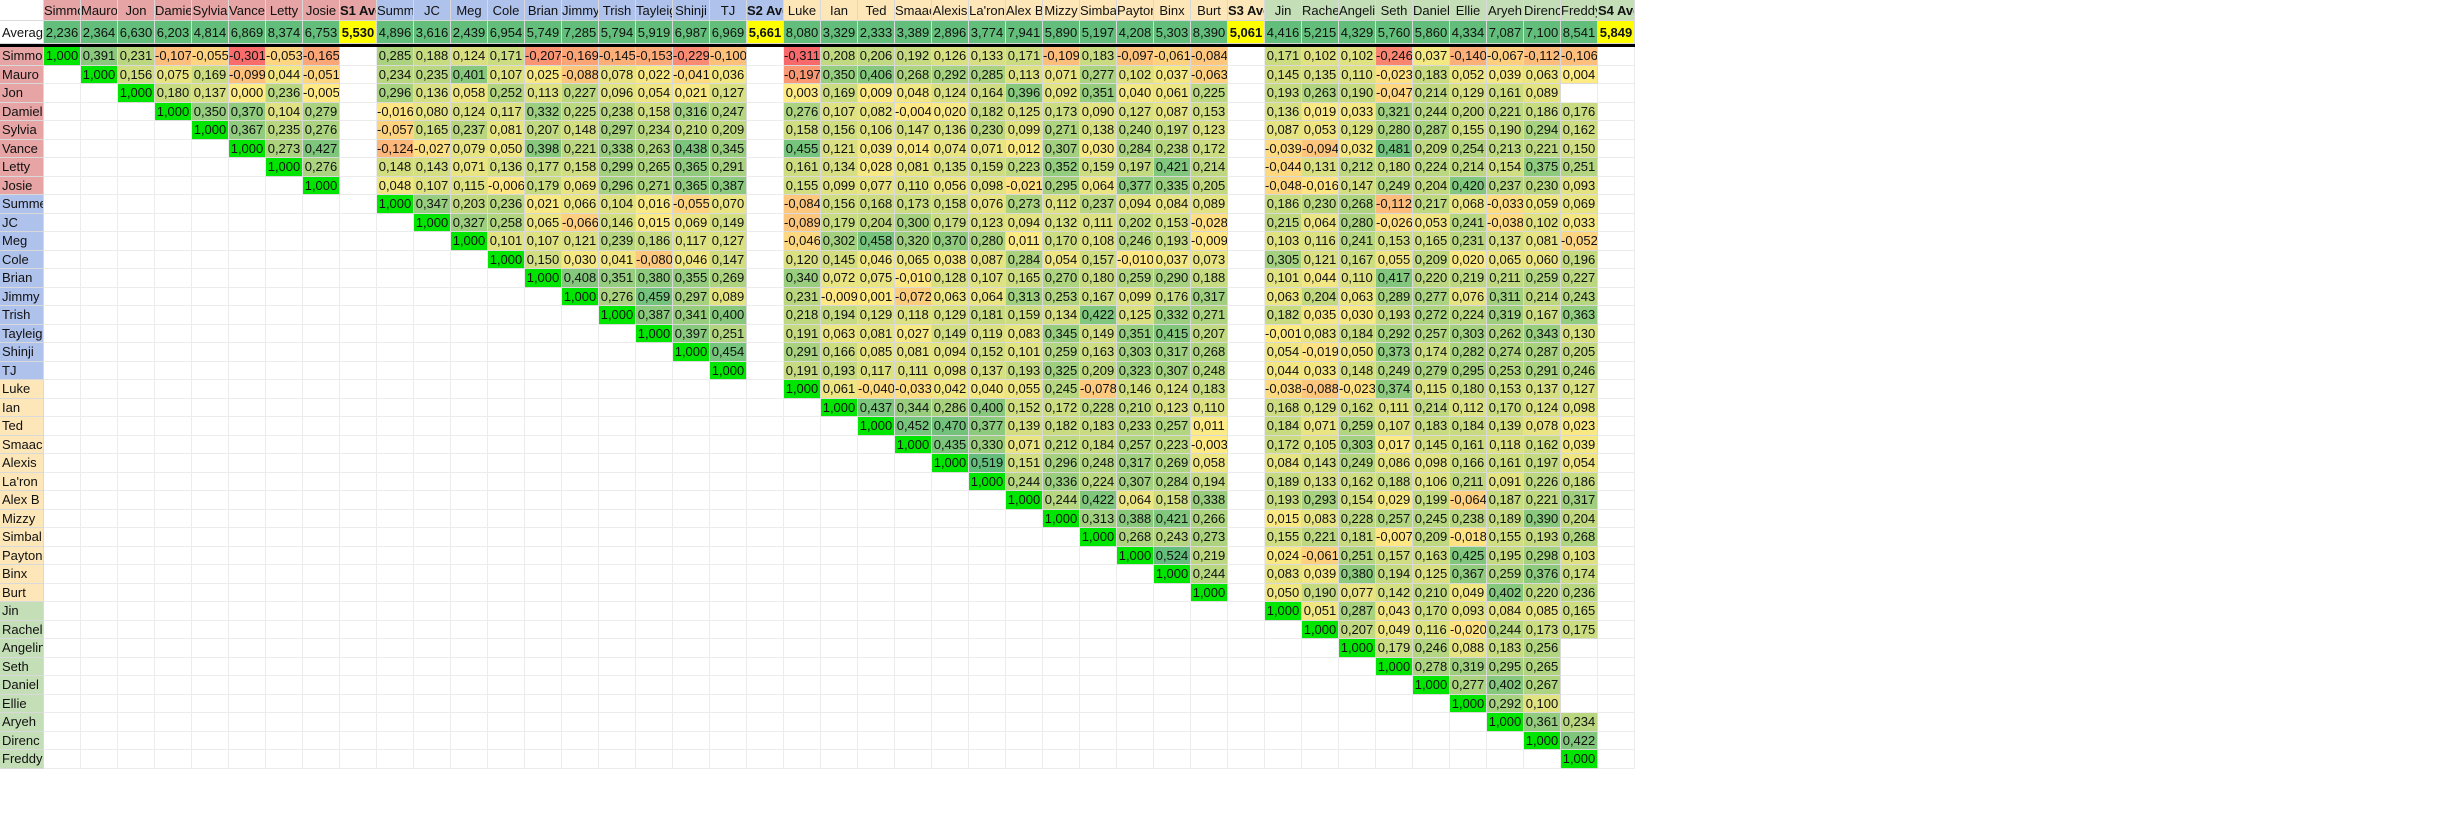 The height and width of the screenshot is (813, 2462). What do you see at coordinates (617, 296) in the screenshot?
I see `correlation-cell: 0,276` at bounding box center [617, 296].